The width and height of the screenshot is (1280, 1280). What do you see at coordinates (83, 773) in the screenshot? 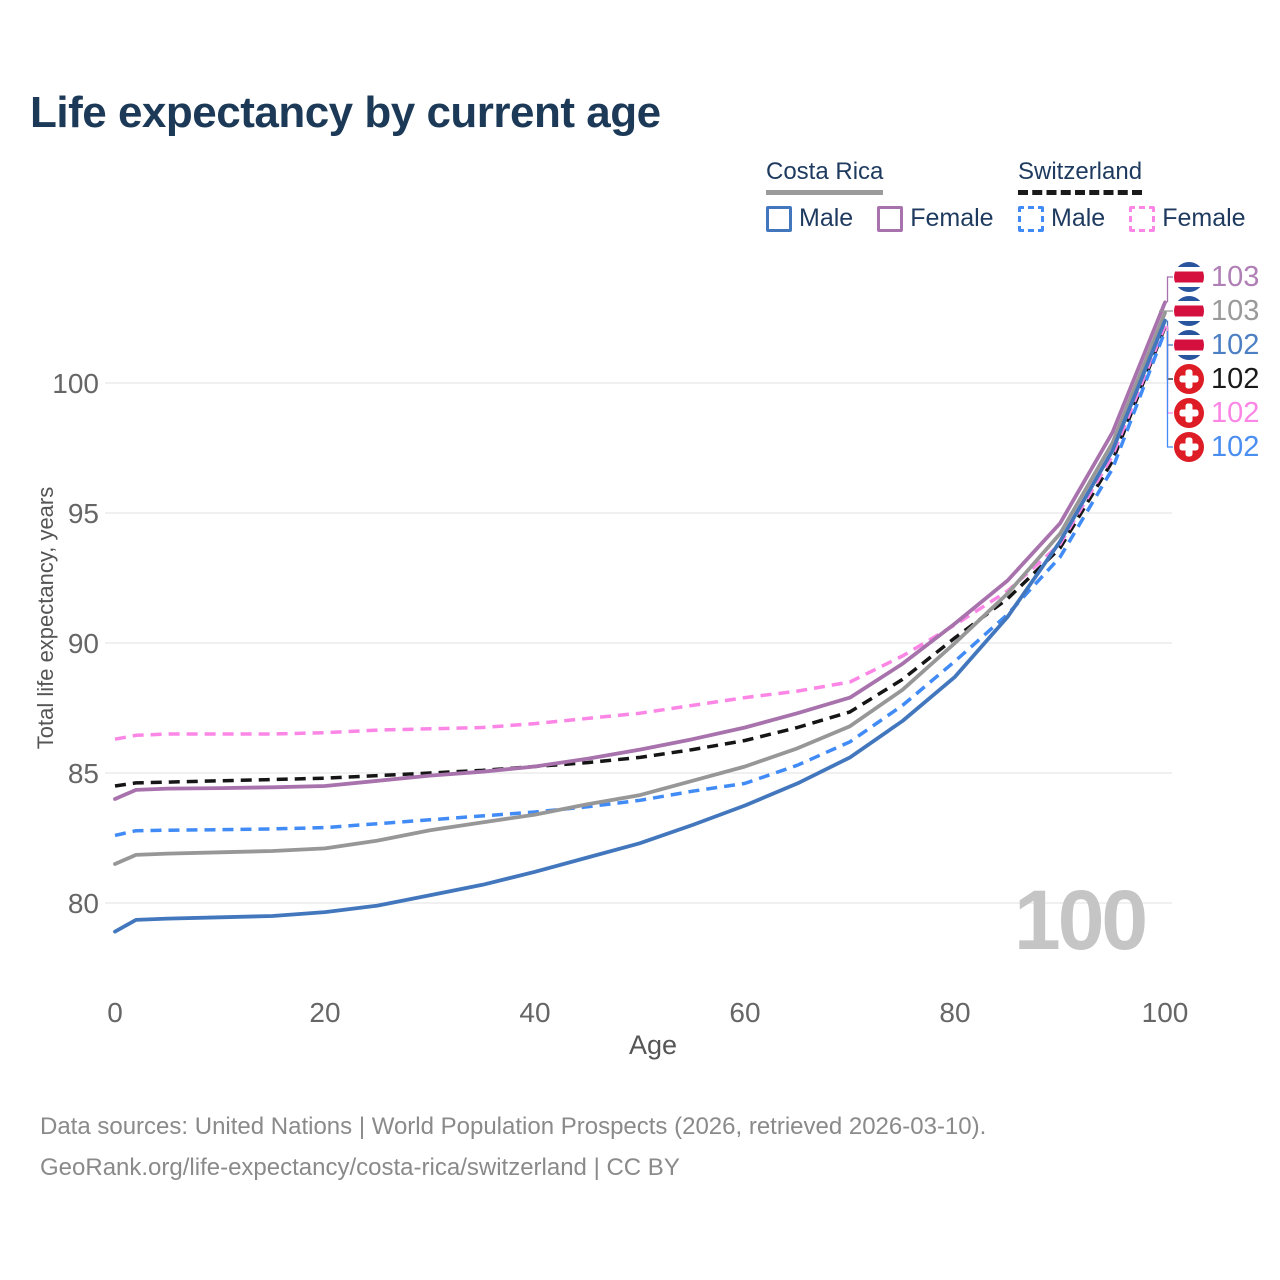
I see `y-tick-label: 85` at bounding box center [83, 773].